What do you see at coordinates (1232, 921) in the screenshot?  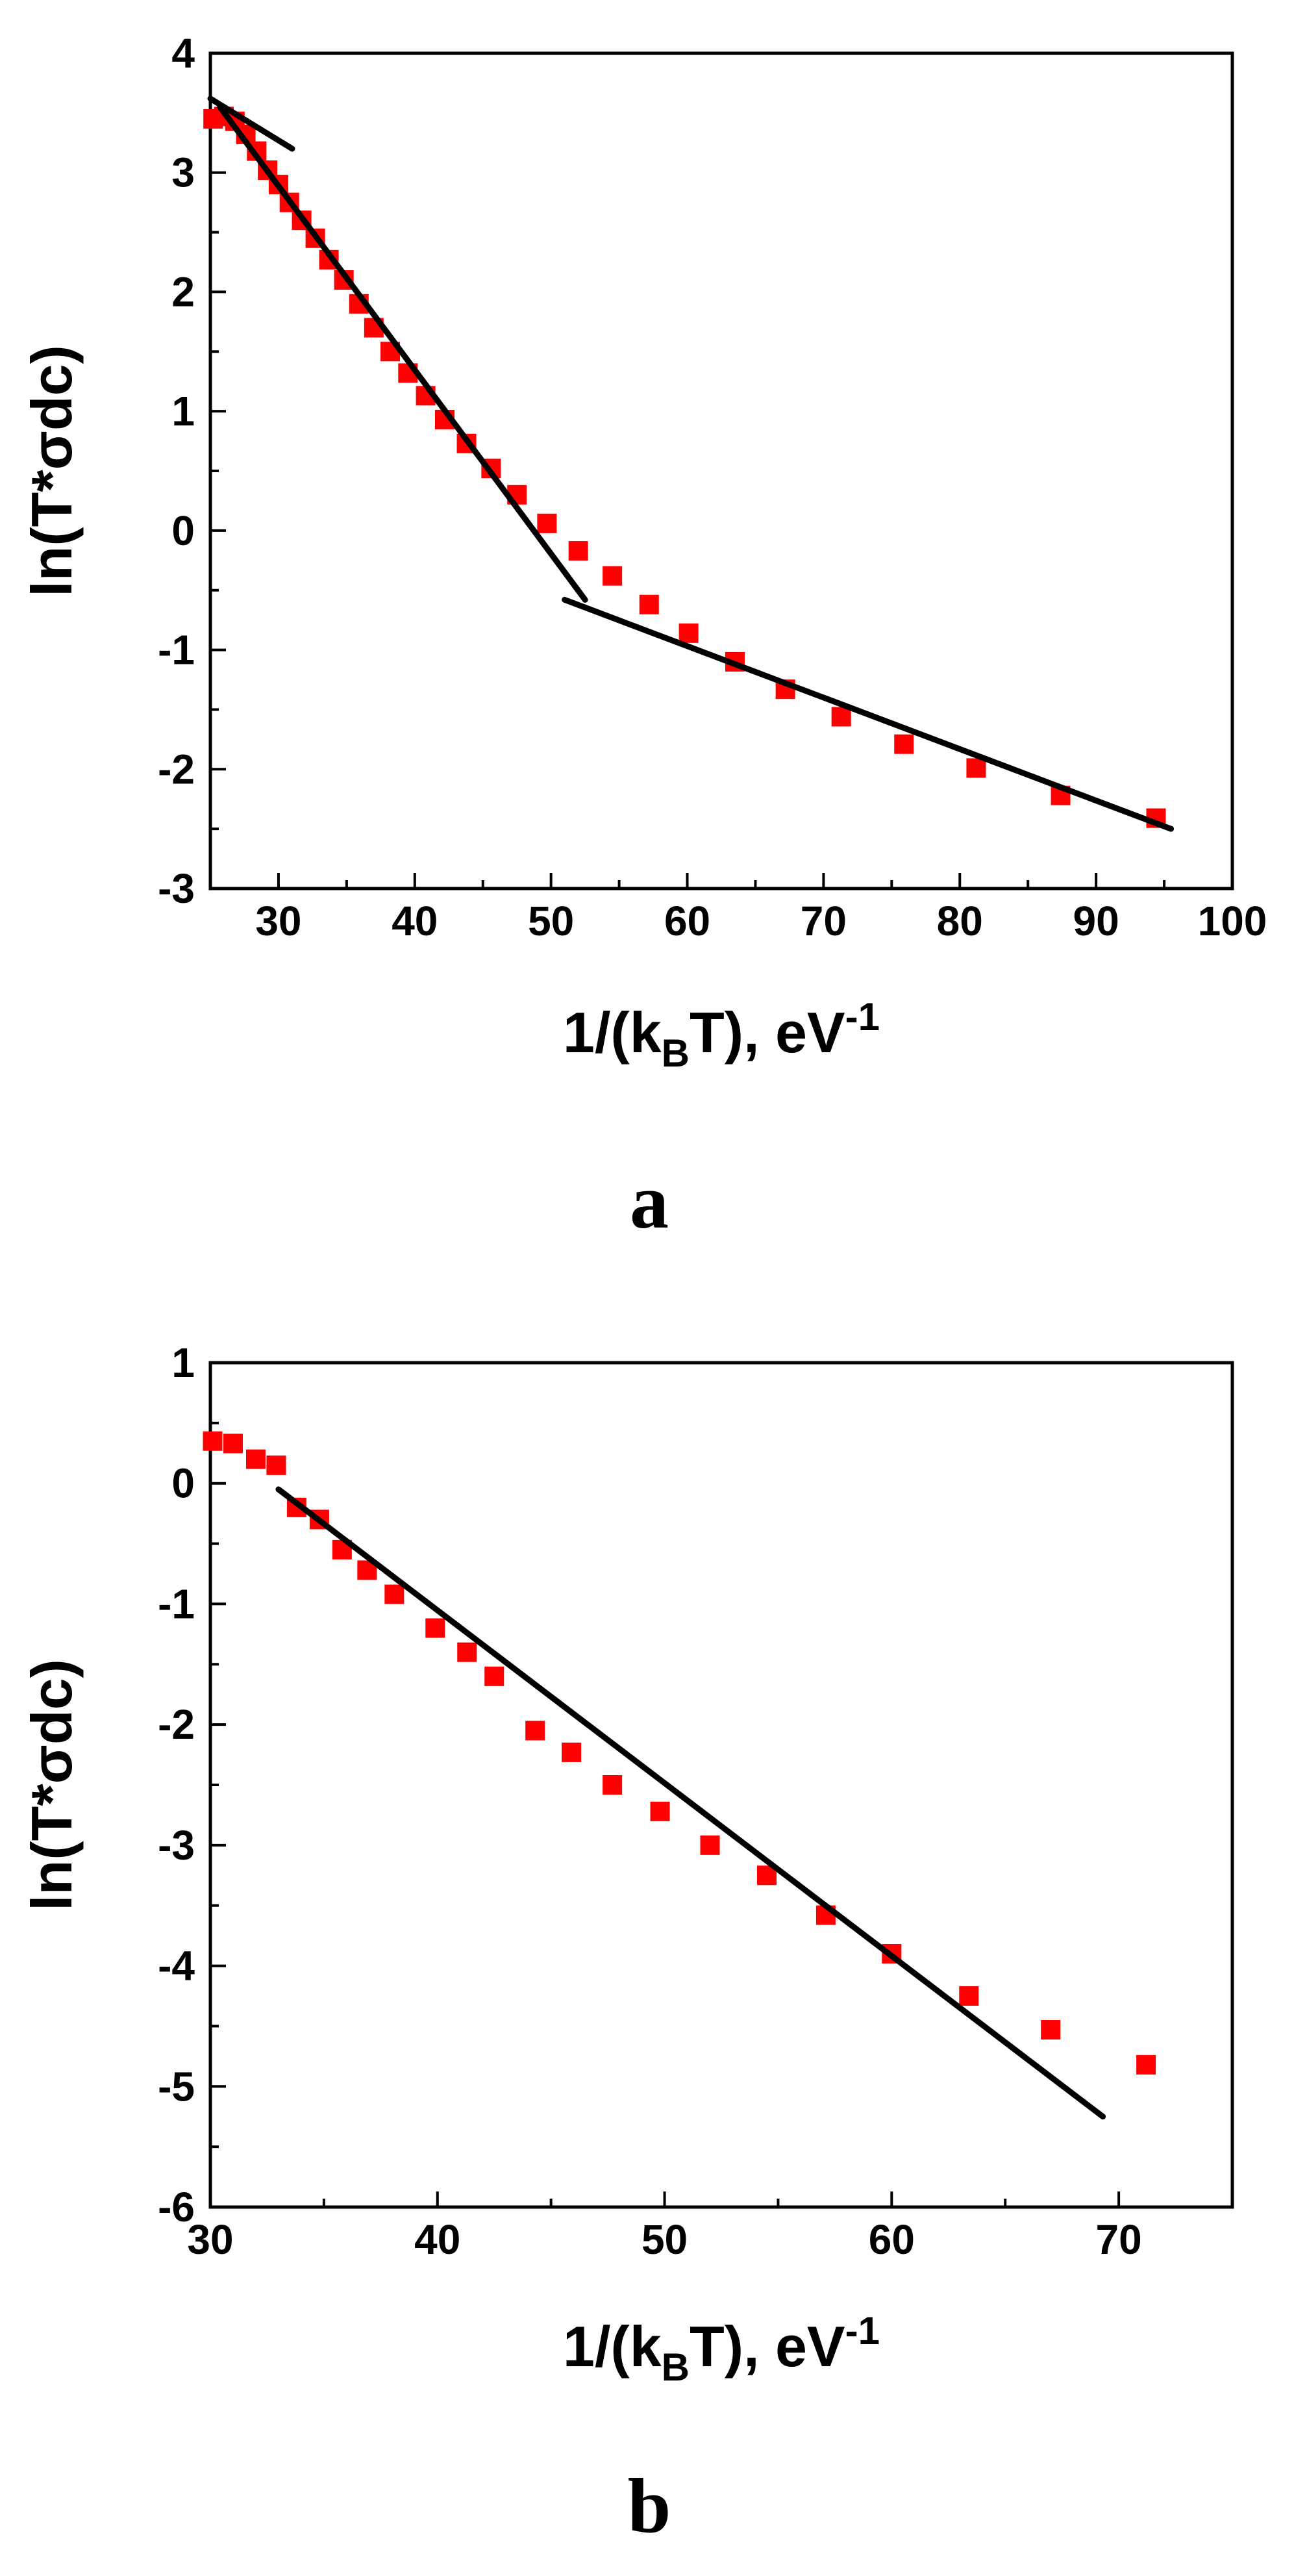 I see `x-tick-label: 100` at bounding box center [1232, 921].